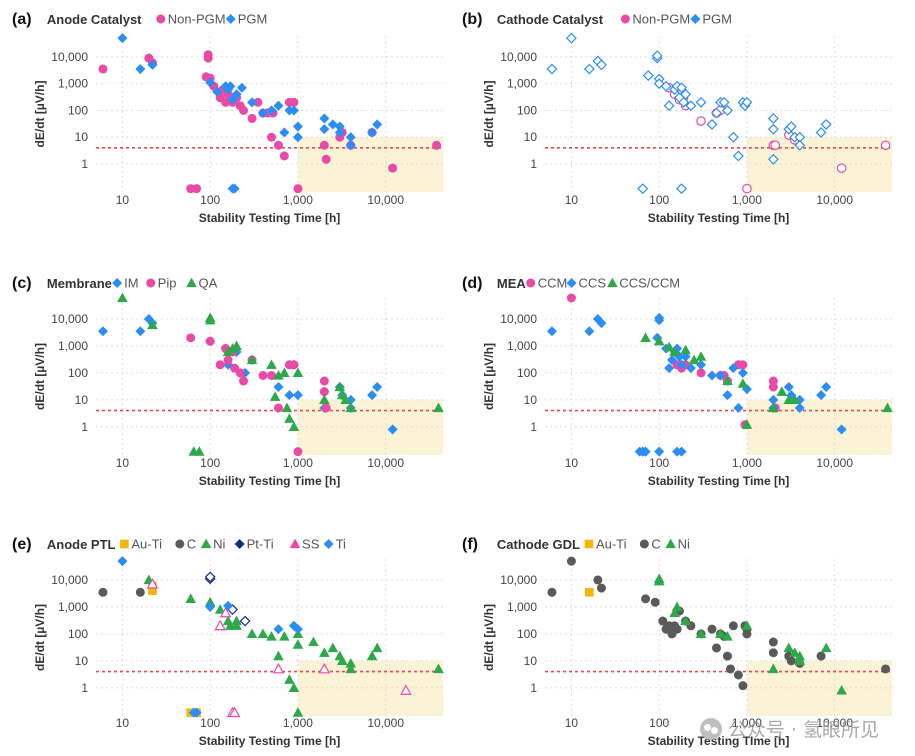 The image size is (915, 756). What do you see at coordinates (295, 543) in the screenshot?
I see `legend-marker-ss` at bounding box center [295, 543].